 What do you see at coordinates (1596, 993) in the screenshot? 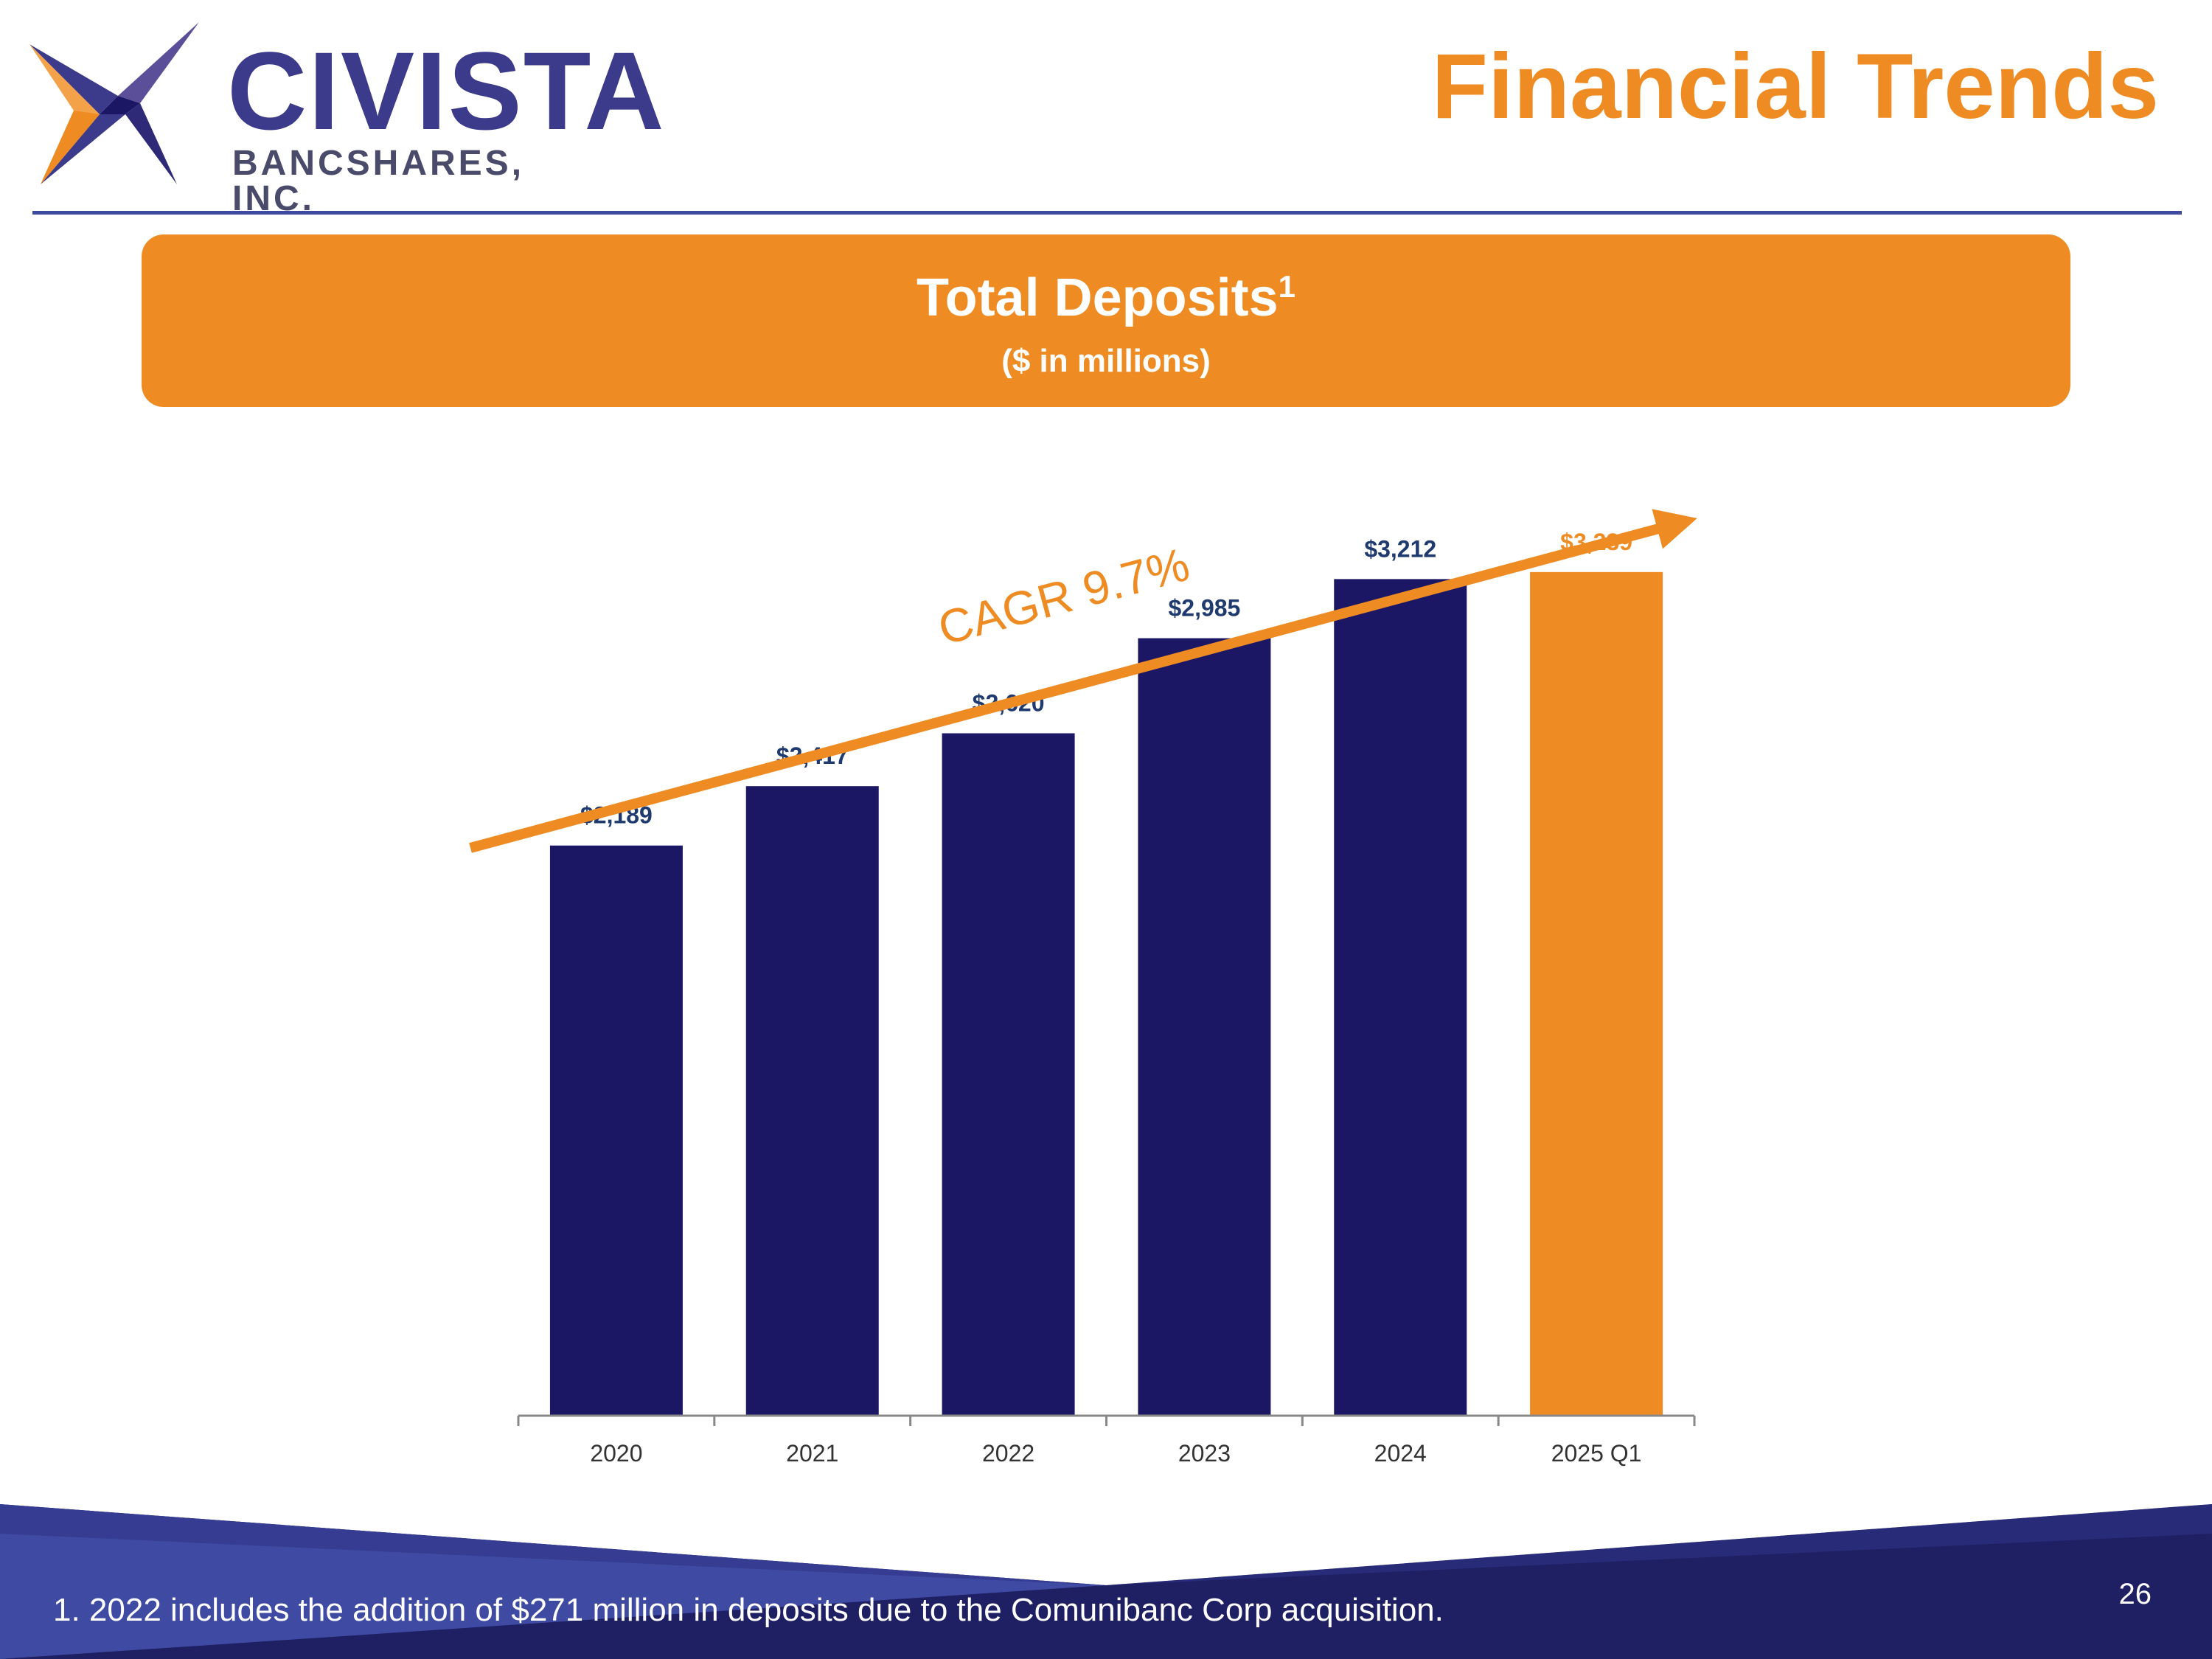
I see `bar-2025-q1` at bounding box center [1596, 993].